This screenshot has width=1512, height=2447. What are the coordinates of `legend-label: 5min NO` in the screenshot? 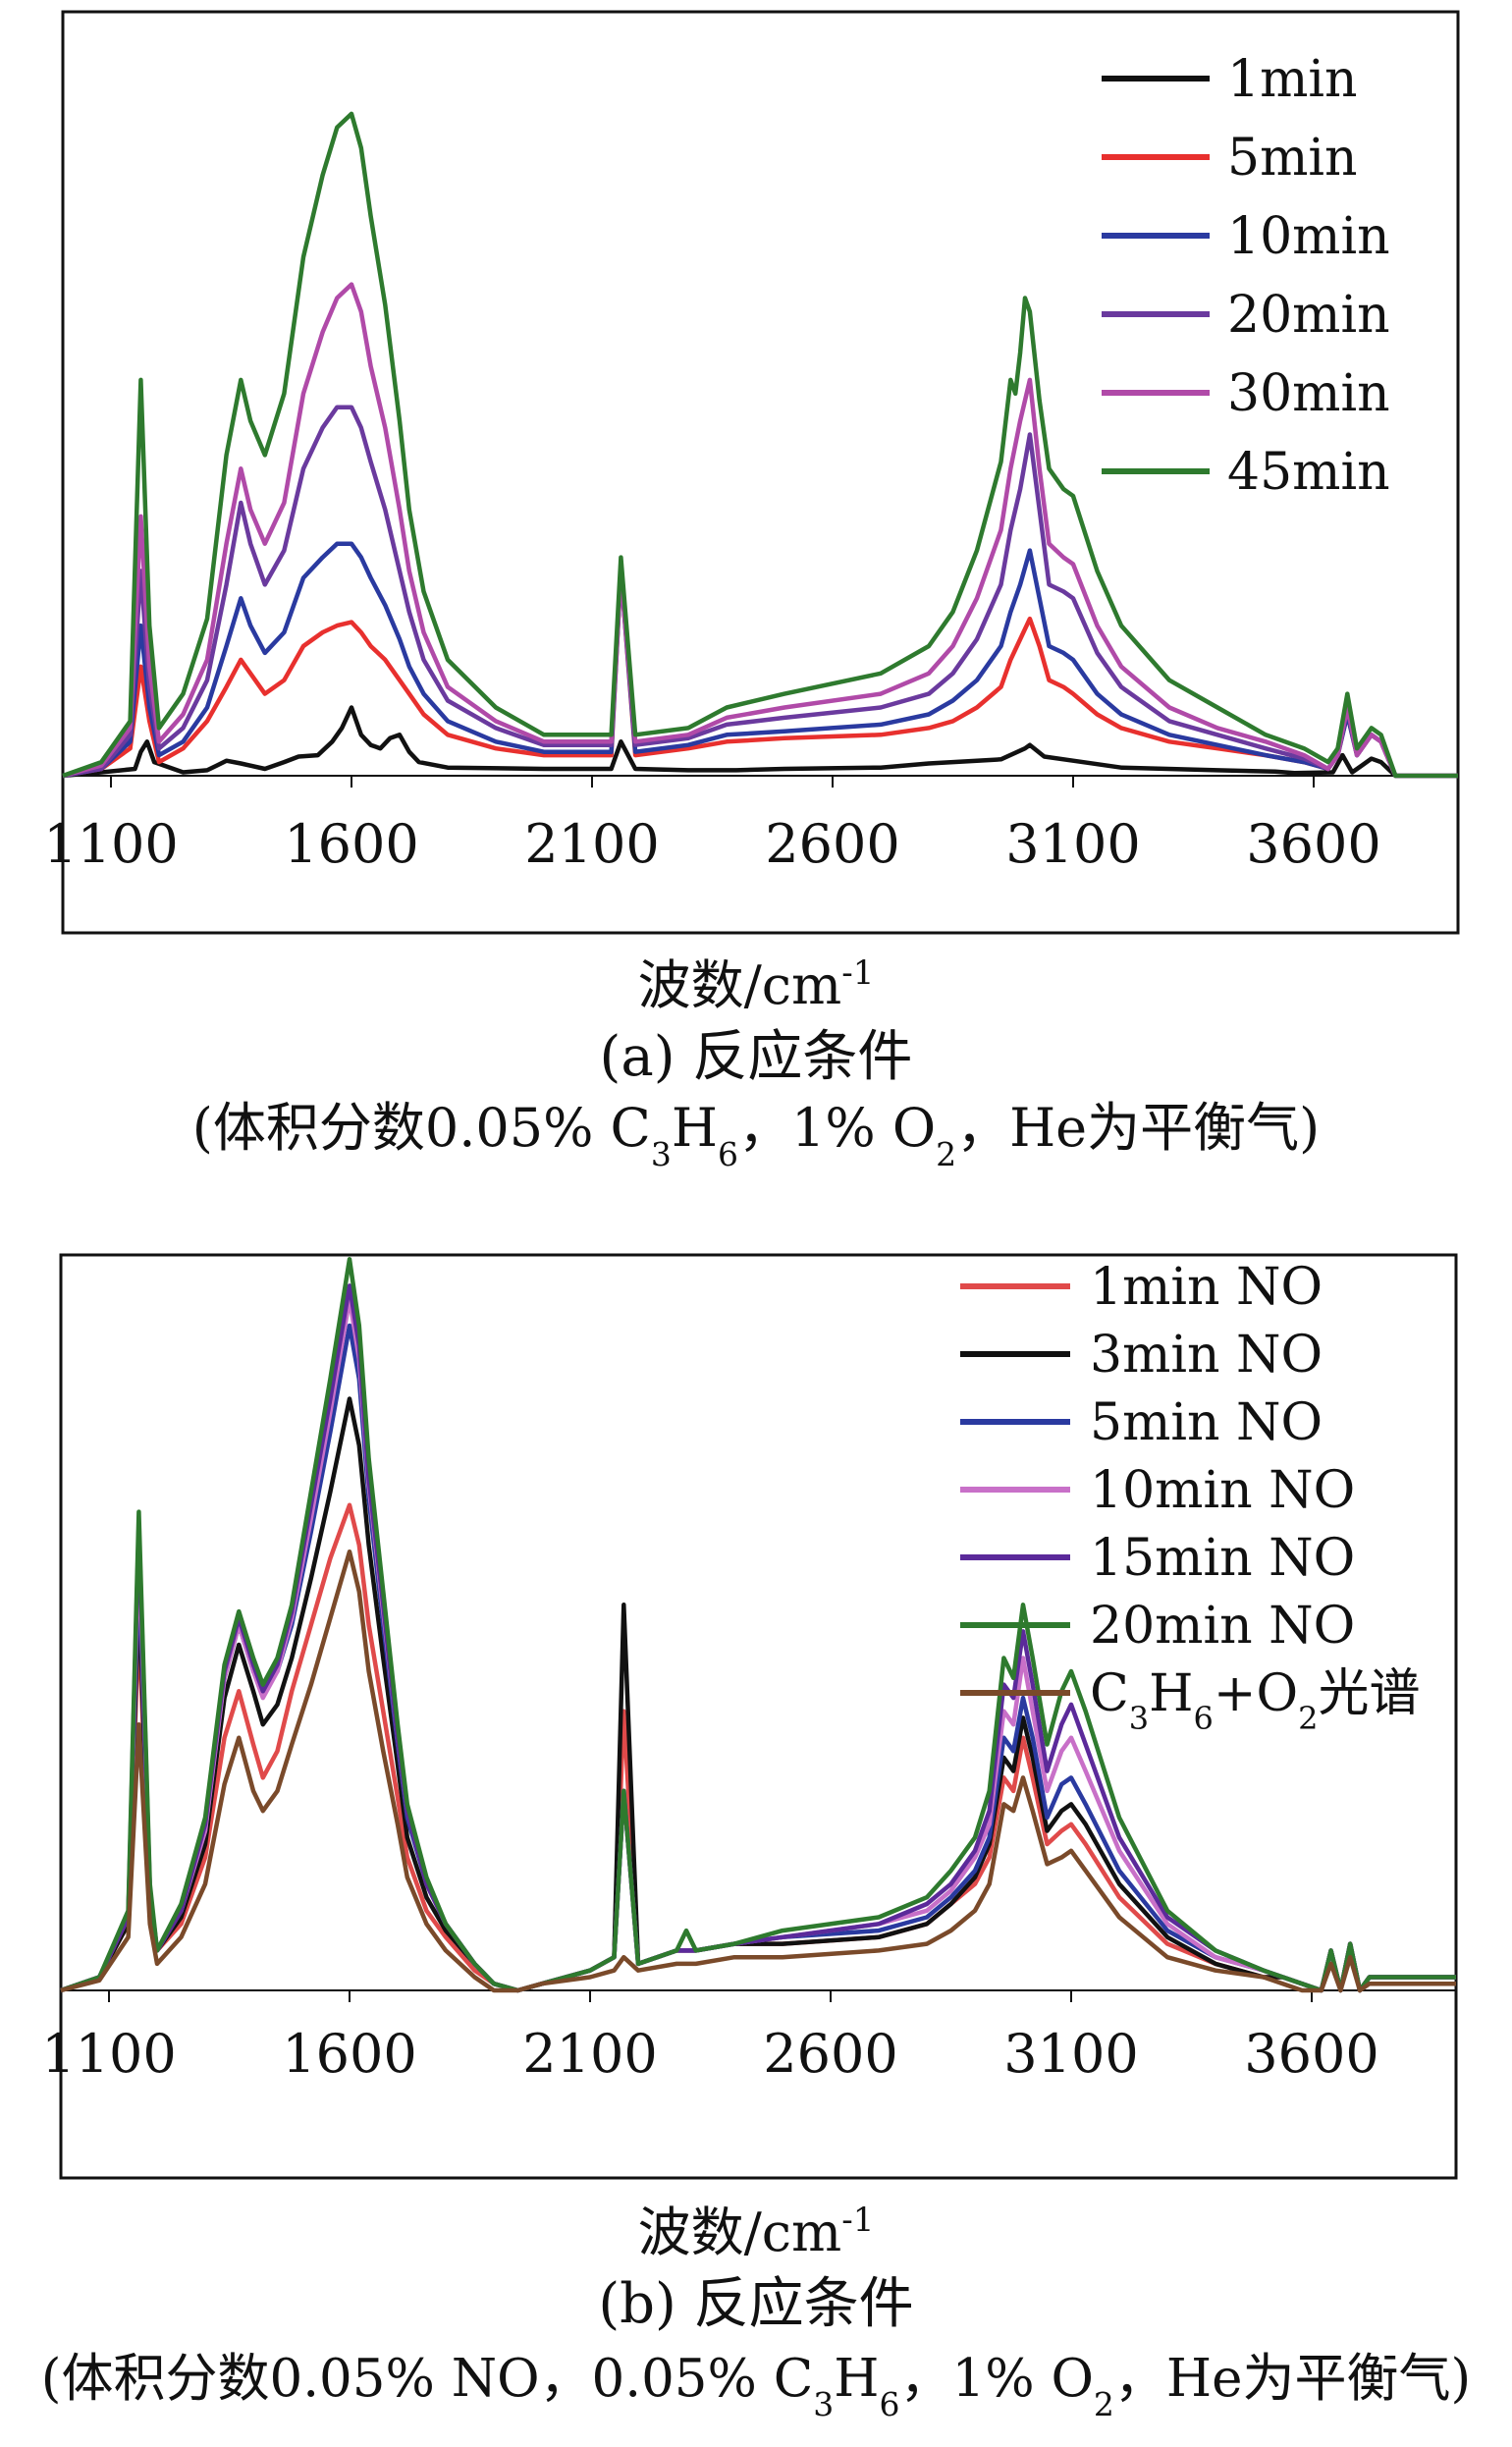 It's located at (1206, 1423).